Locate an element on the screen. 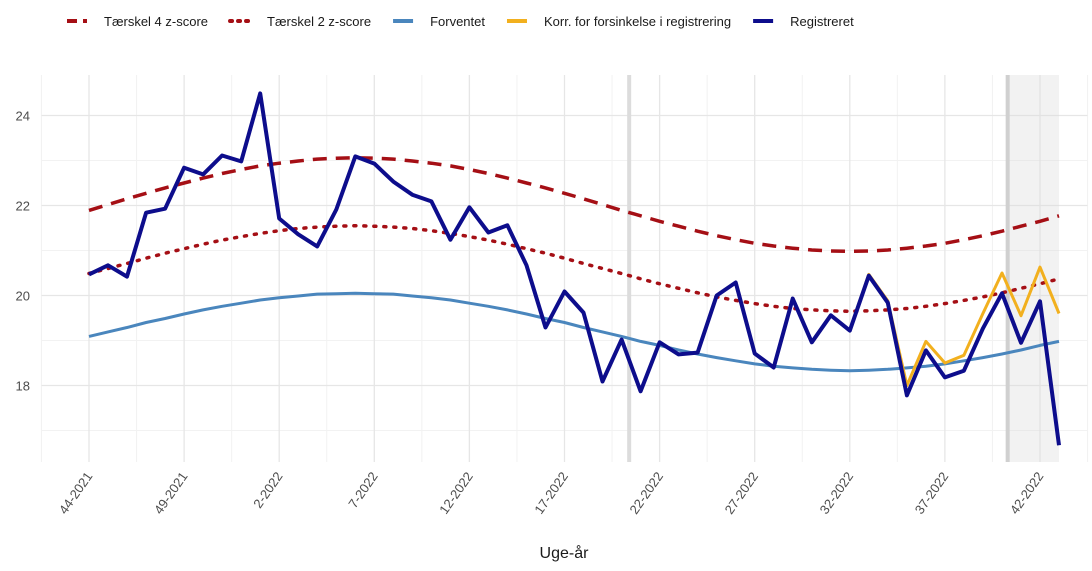 Image resolution: width=1092 pixels, height=571 pixels. legend-label: Tærskel 2 z-score is located at coordinates (319, 21).